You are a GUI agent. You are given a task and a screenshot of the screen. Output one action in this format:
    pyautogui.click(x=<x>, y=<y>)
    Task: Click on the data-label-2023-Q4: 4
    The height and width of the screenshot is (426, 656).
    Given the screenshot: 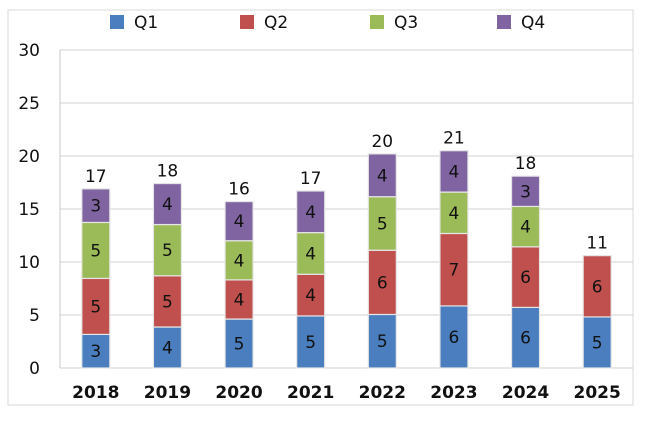 What is the action you would take?
    pyautogui.click(x=454, y=172)
    